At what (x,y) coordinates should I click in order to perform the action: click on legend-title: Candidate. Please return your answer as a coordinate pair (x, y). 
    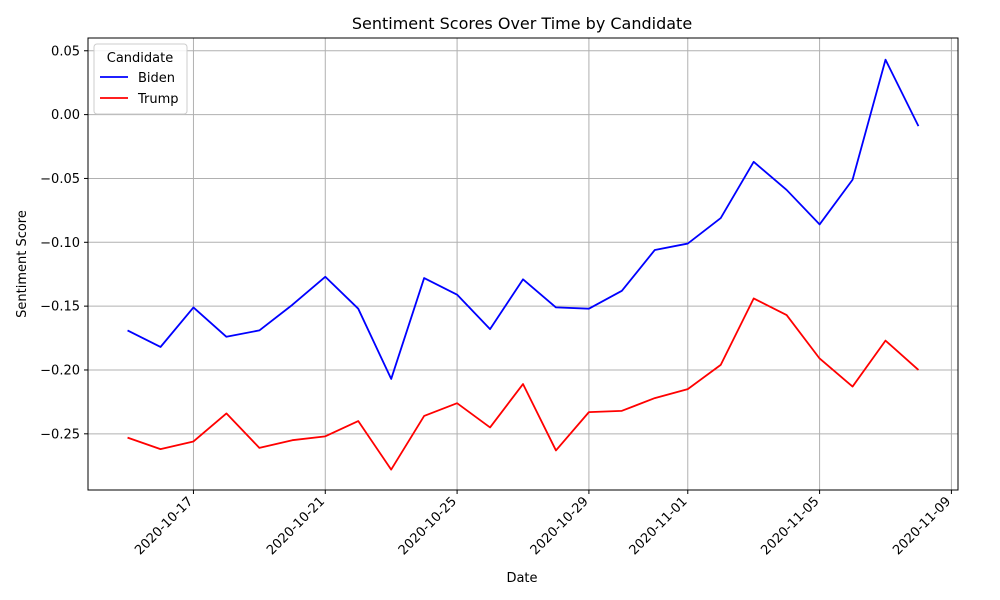
    Looking at the image, I should click on (140, 58).